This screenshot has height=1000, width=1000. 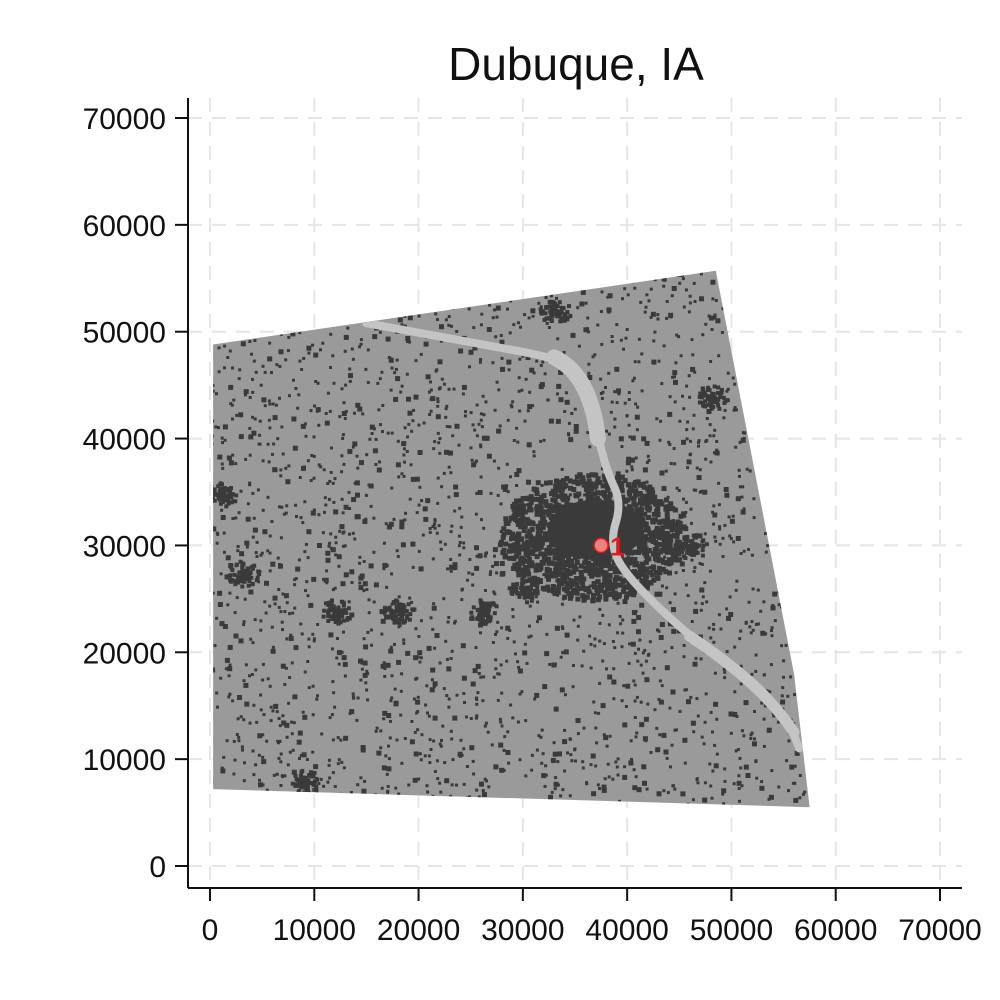 I want to click on location-marker, so click(x=601, y=545).